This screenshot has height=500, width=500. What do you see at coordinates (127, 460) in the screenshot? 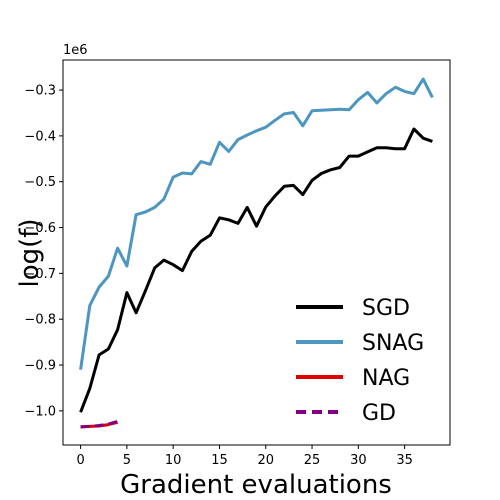
I see `x-tick-label: 5` at bounding box center [127, 460].